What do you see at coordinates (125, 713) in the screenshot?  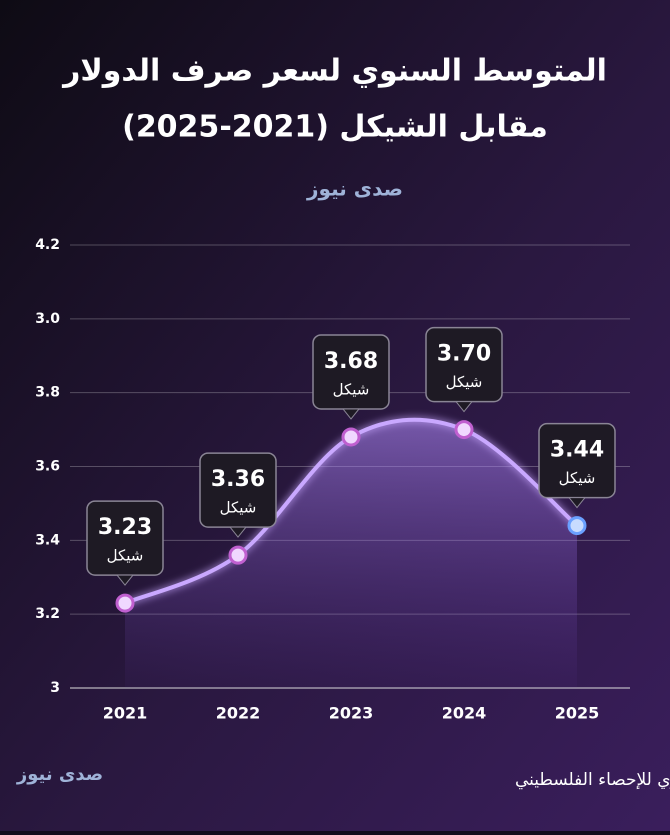 I see `x-tick-label: 2021` at bounding box center [125, 713].